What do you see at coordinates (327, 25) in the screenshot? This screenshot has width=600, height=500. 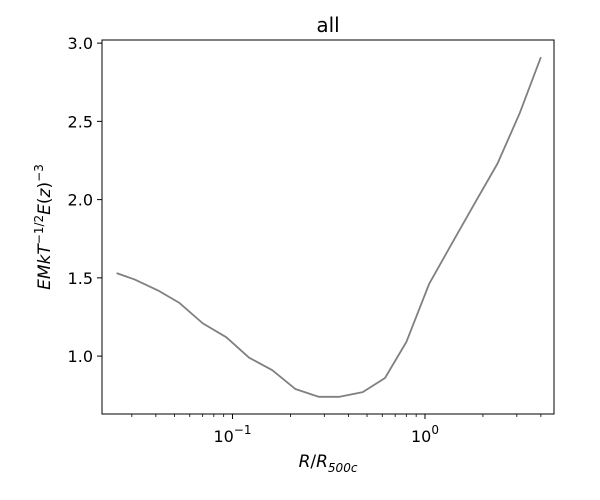 I see `chart-title: all` at bounding box center [327, 25].